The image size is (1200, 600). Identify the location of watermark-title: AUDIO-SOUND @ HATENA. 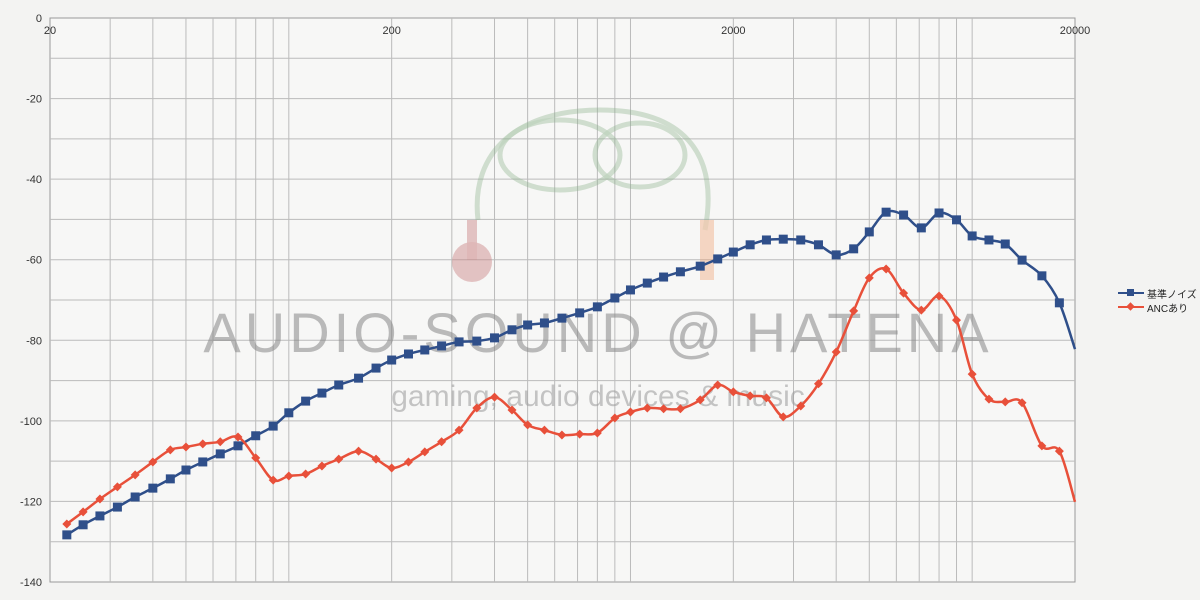
(597, 332).